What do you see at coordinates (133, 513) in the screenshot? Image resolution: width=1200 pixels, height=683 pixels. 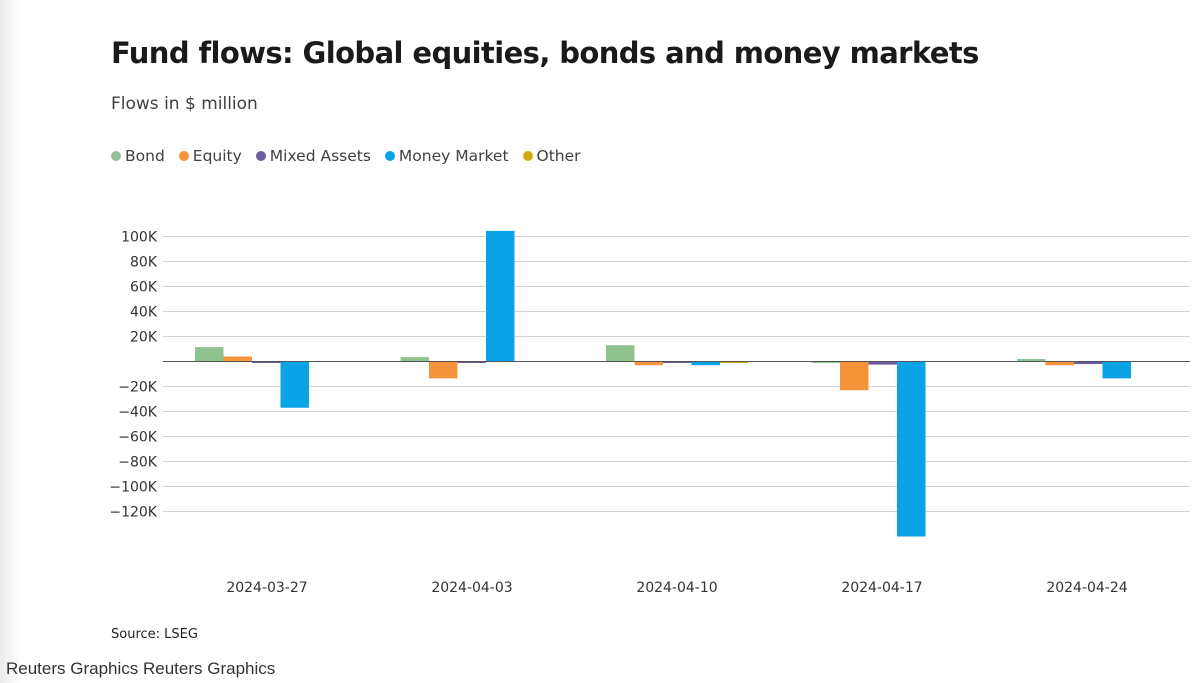 I see `y-tick-label: −120K` at bounding box center [133, 513].